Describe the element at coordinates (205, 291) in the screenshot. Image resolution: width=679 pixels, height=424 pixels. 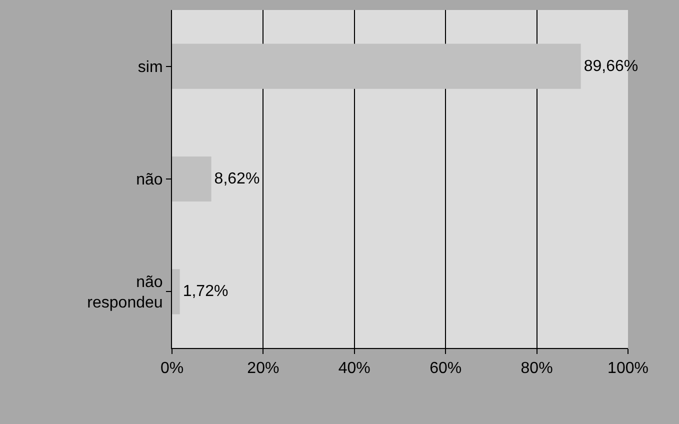
I see `data-label: 1,72%` at that location.